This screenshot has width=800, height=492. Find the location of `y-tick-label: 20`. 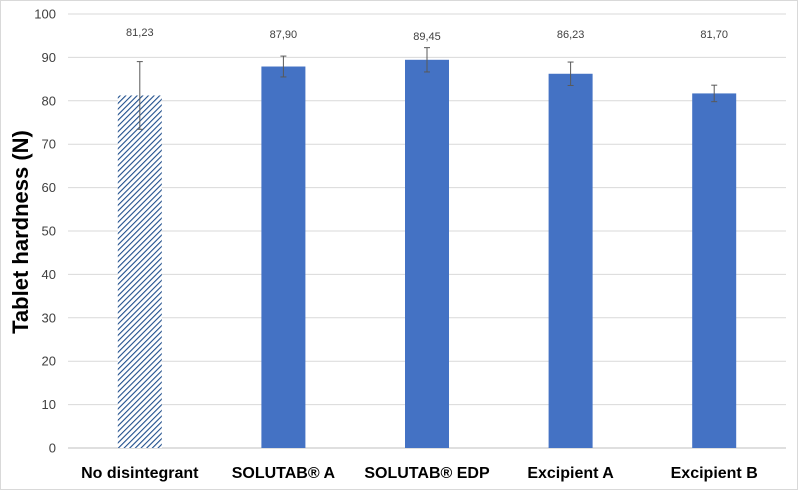

y-tick-label: 20 is located at coordinates (49, 361).